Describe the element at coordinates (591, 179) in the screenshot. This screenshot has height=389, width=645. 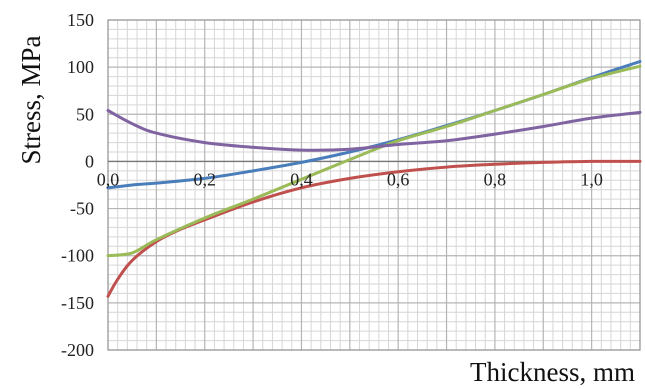
I see `x-tick-label: 1,0` at that location.